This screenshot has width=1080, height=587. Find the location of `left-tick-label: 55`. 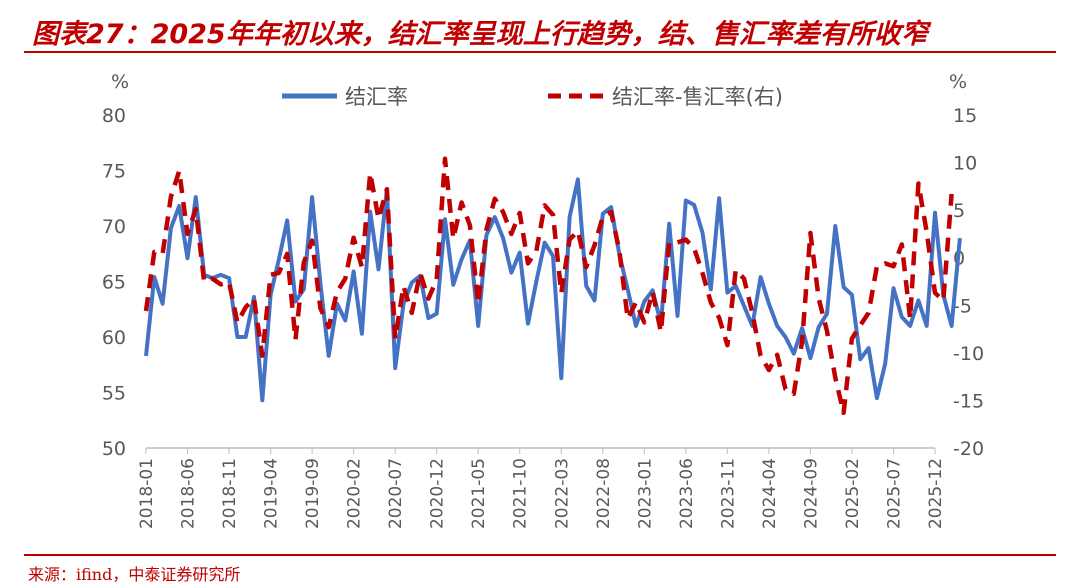

left-tick-label: 55 is located at coordinates (114, 394).